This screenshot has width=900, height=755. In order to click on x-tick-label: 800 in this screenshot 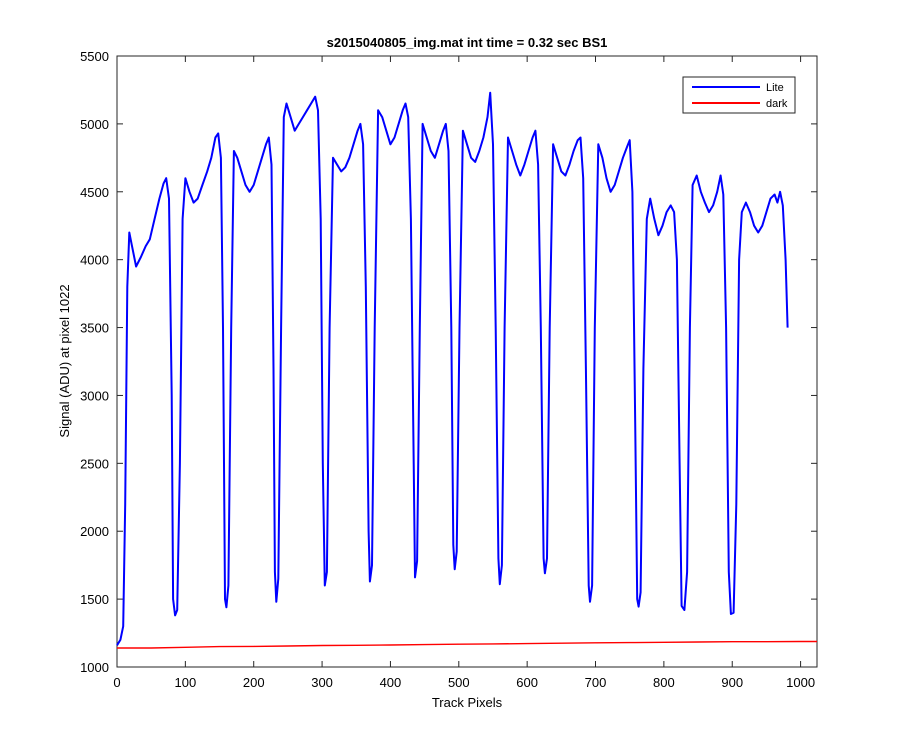, I will do `click(664, 682)`.